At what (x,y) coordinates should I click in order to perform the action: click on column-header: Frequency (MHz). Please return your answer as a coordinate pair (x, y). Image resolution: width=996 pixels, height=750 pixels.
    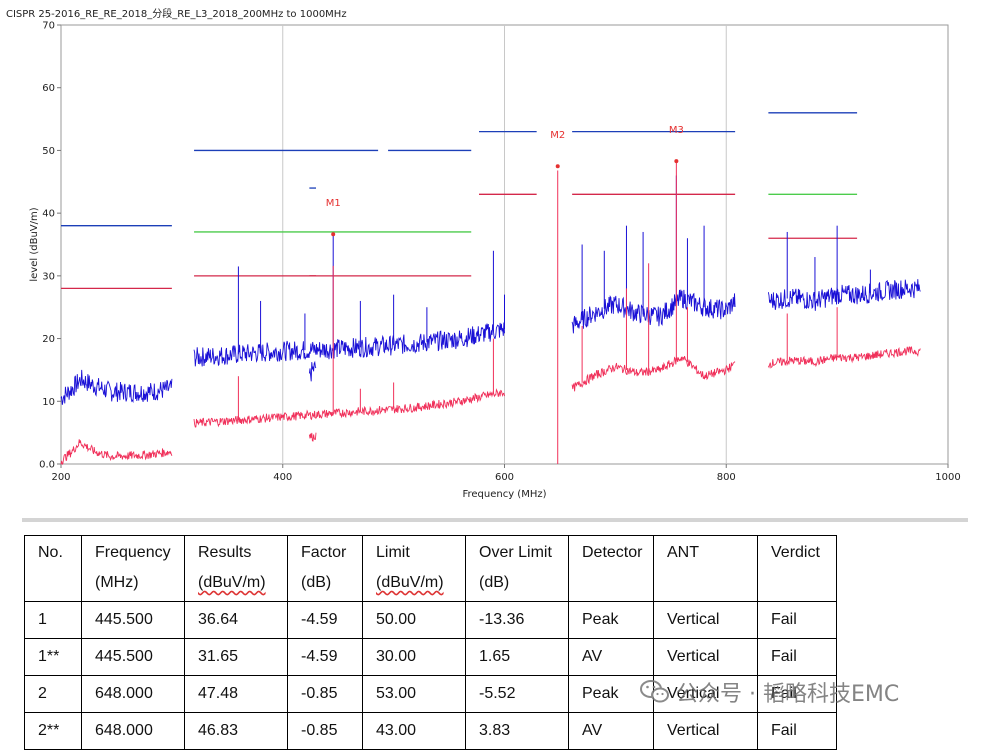
    Looking at the image, I should click on (133, 568).